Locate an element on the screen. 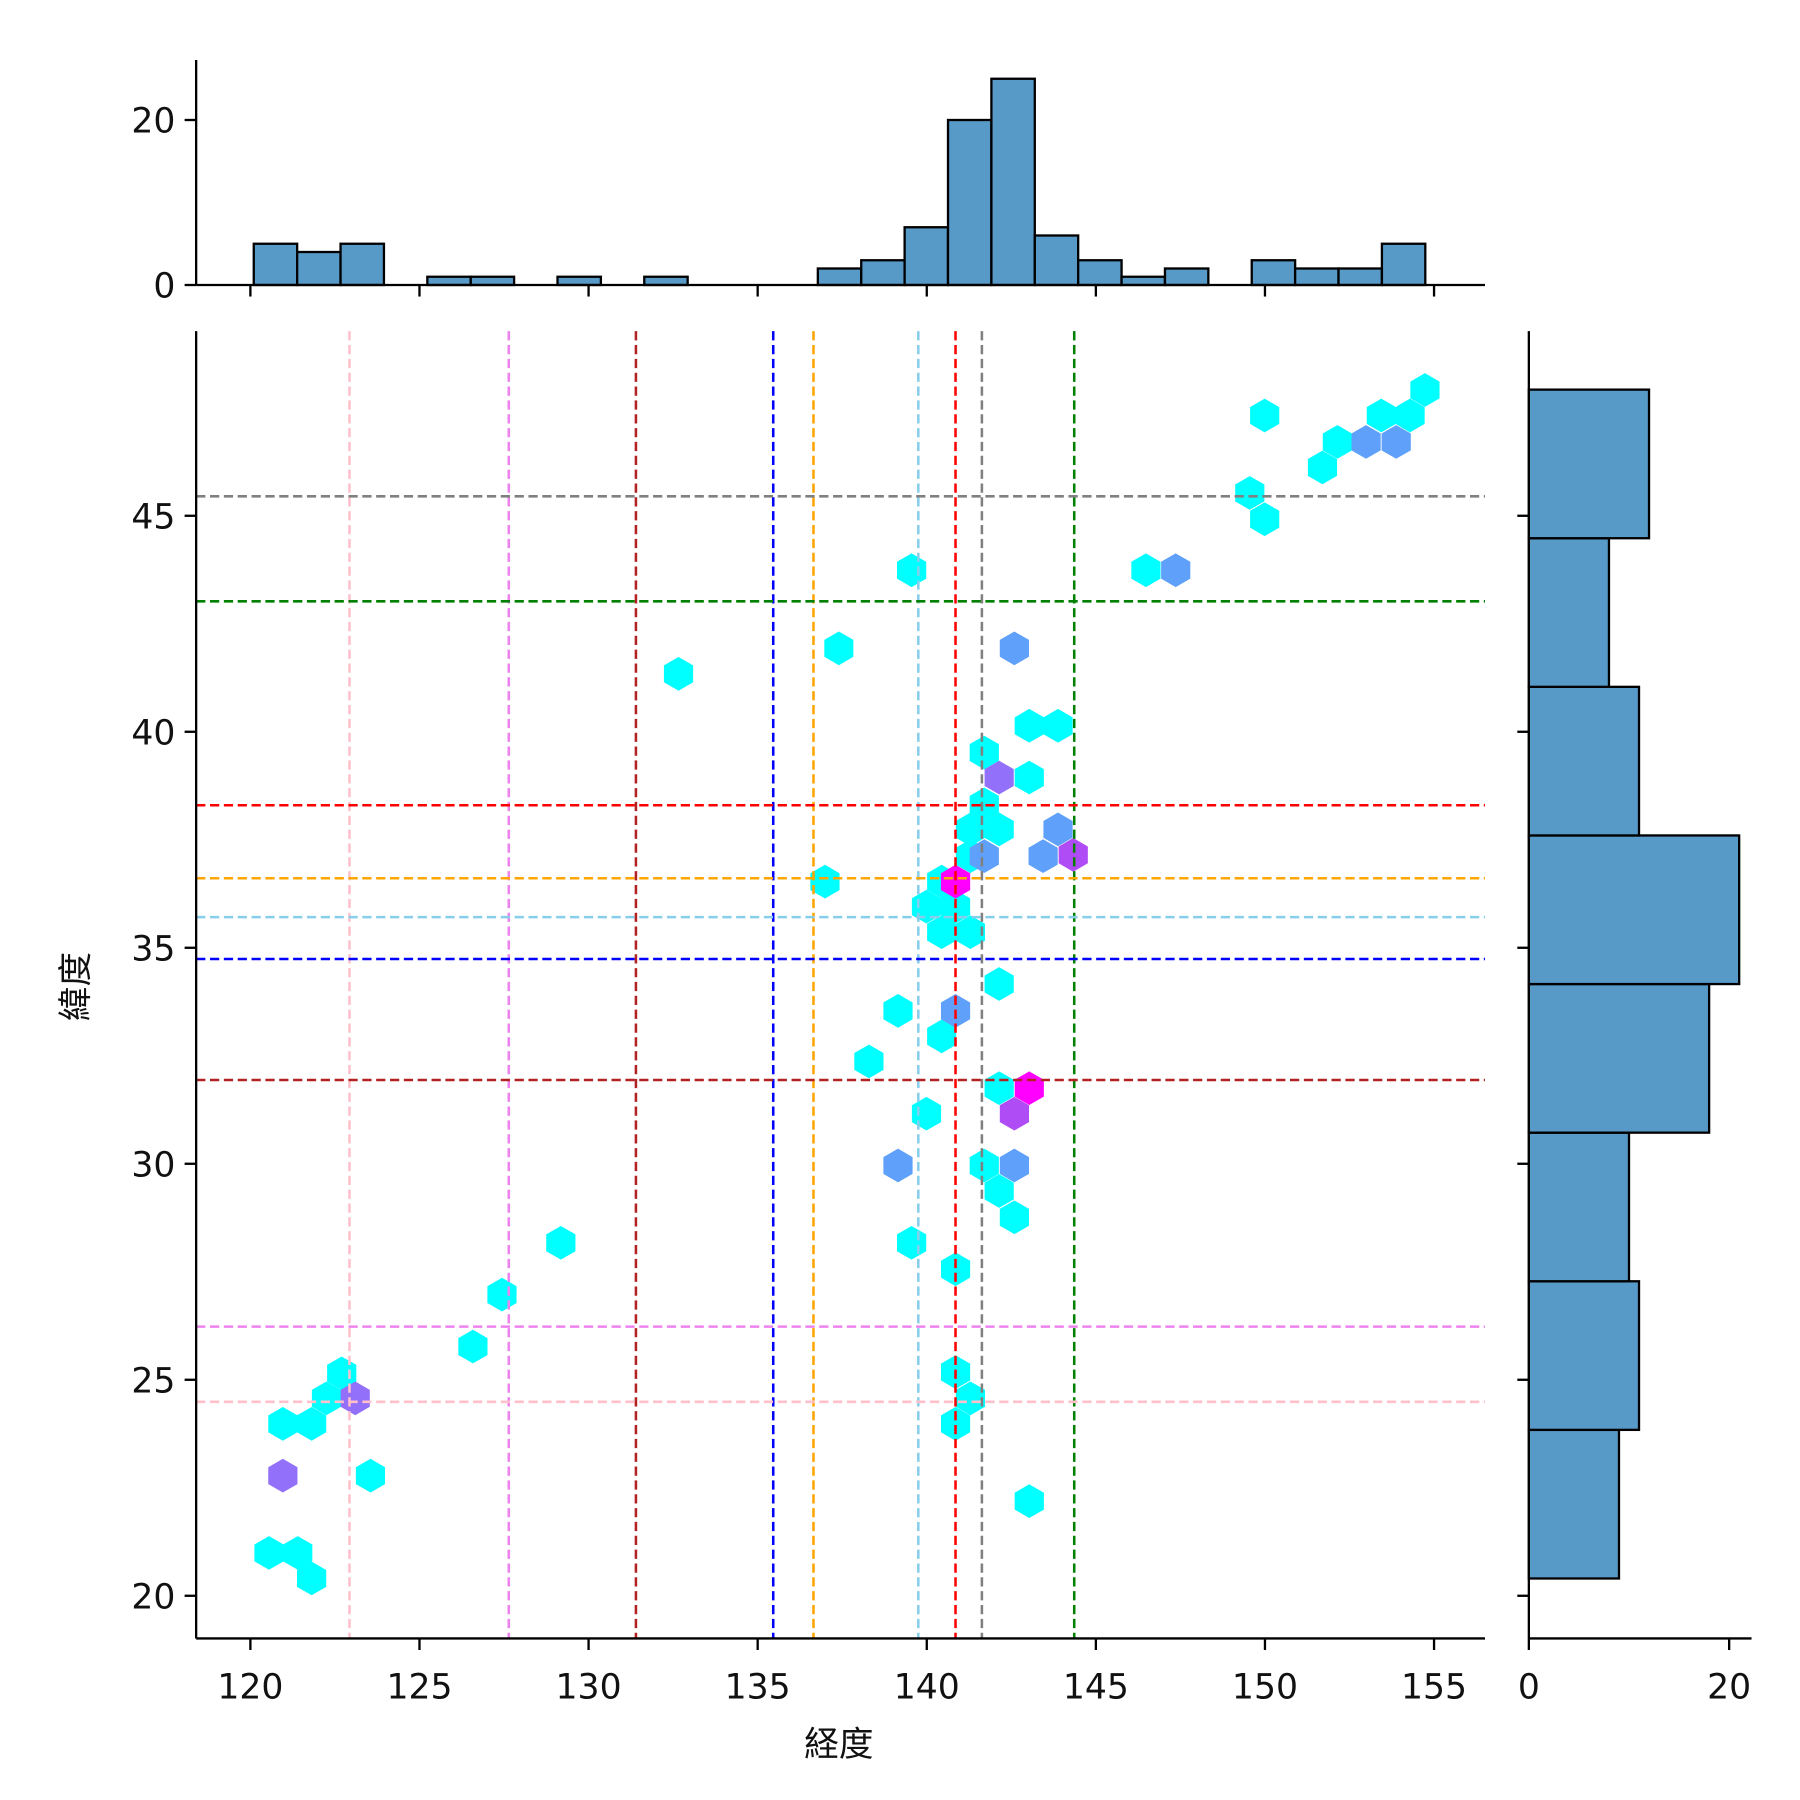  x-tick-label: 120 is located at coordinates (250, 1687).